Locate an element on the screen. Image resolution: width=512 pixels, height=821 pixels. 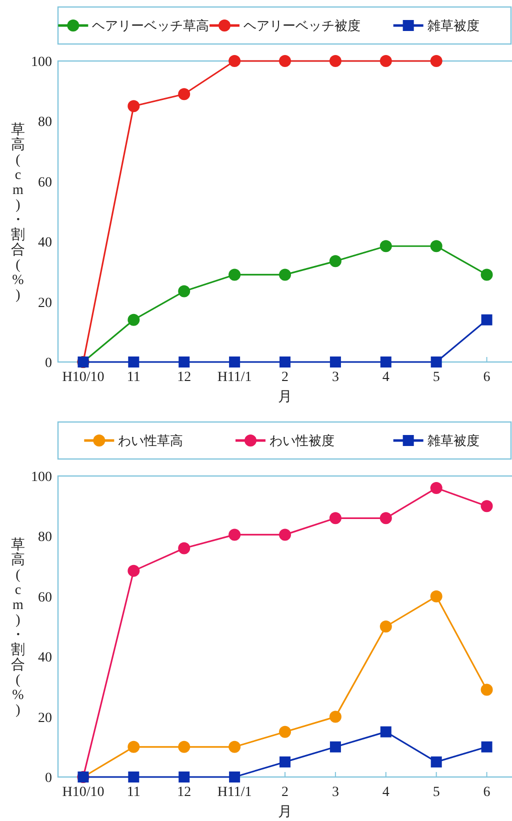
legend-item: わい性草高 is located at coordinates (134, 440).